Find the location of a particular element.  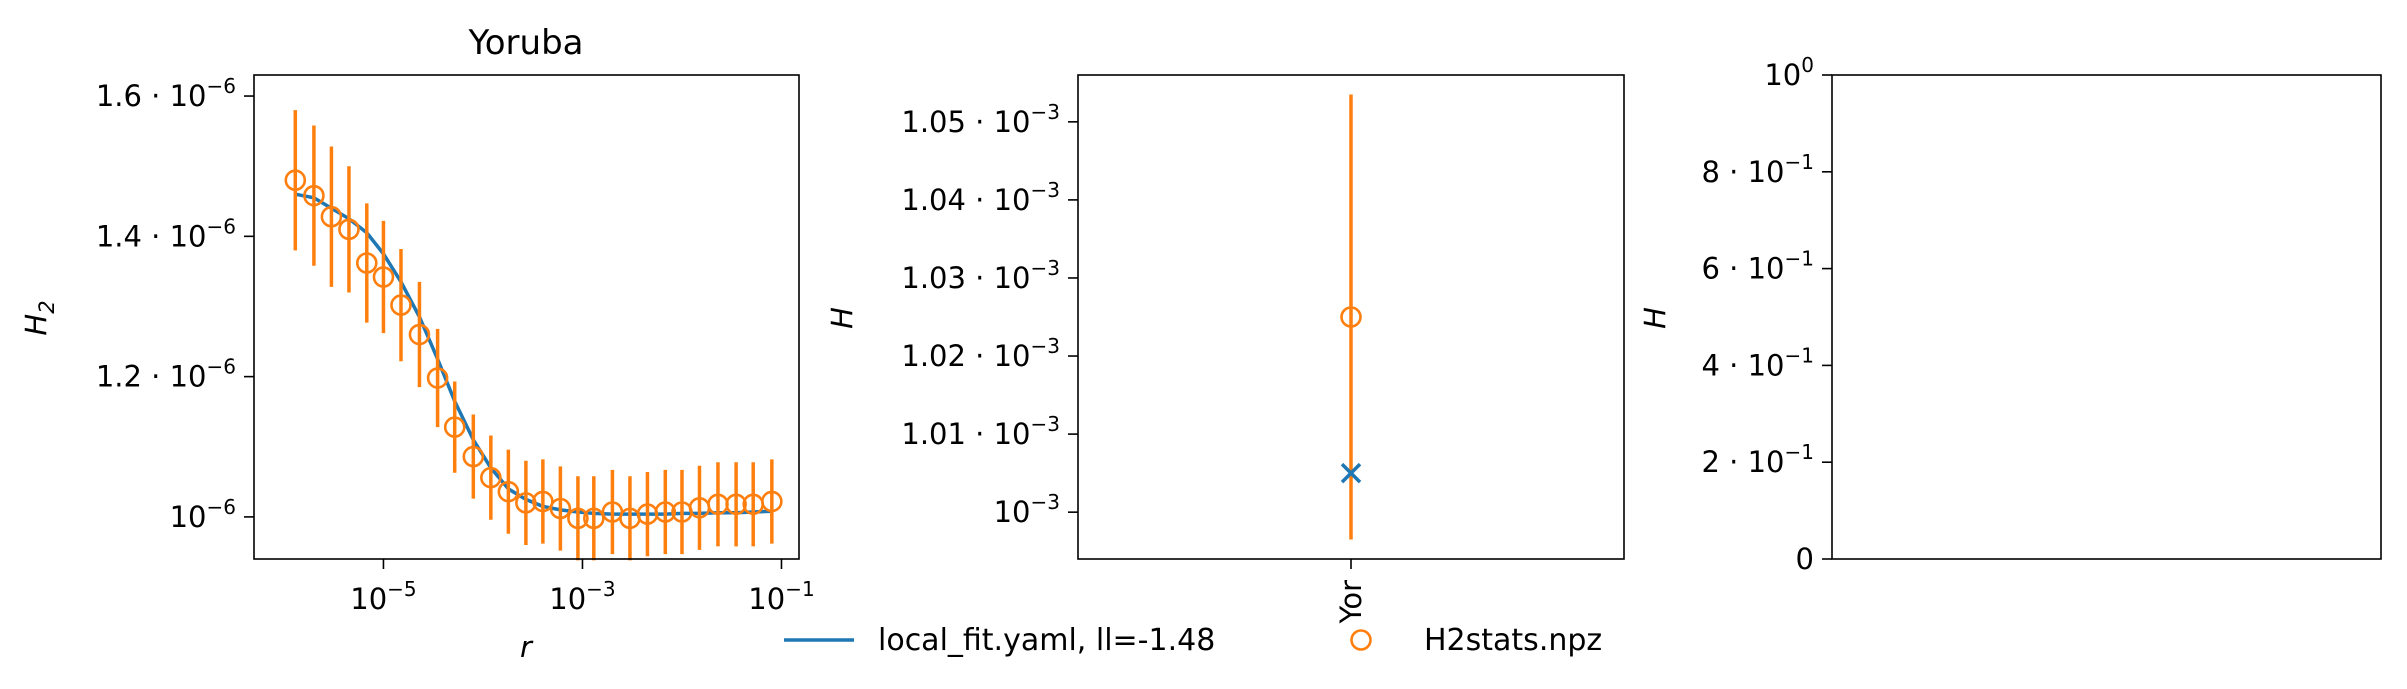

y-axis-title-1: H2 is located at coordinates (39, 317).